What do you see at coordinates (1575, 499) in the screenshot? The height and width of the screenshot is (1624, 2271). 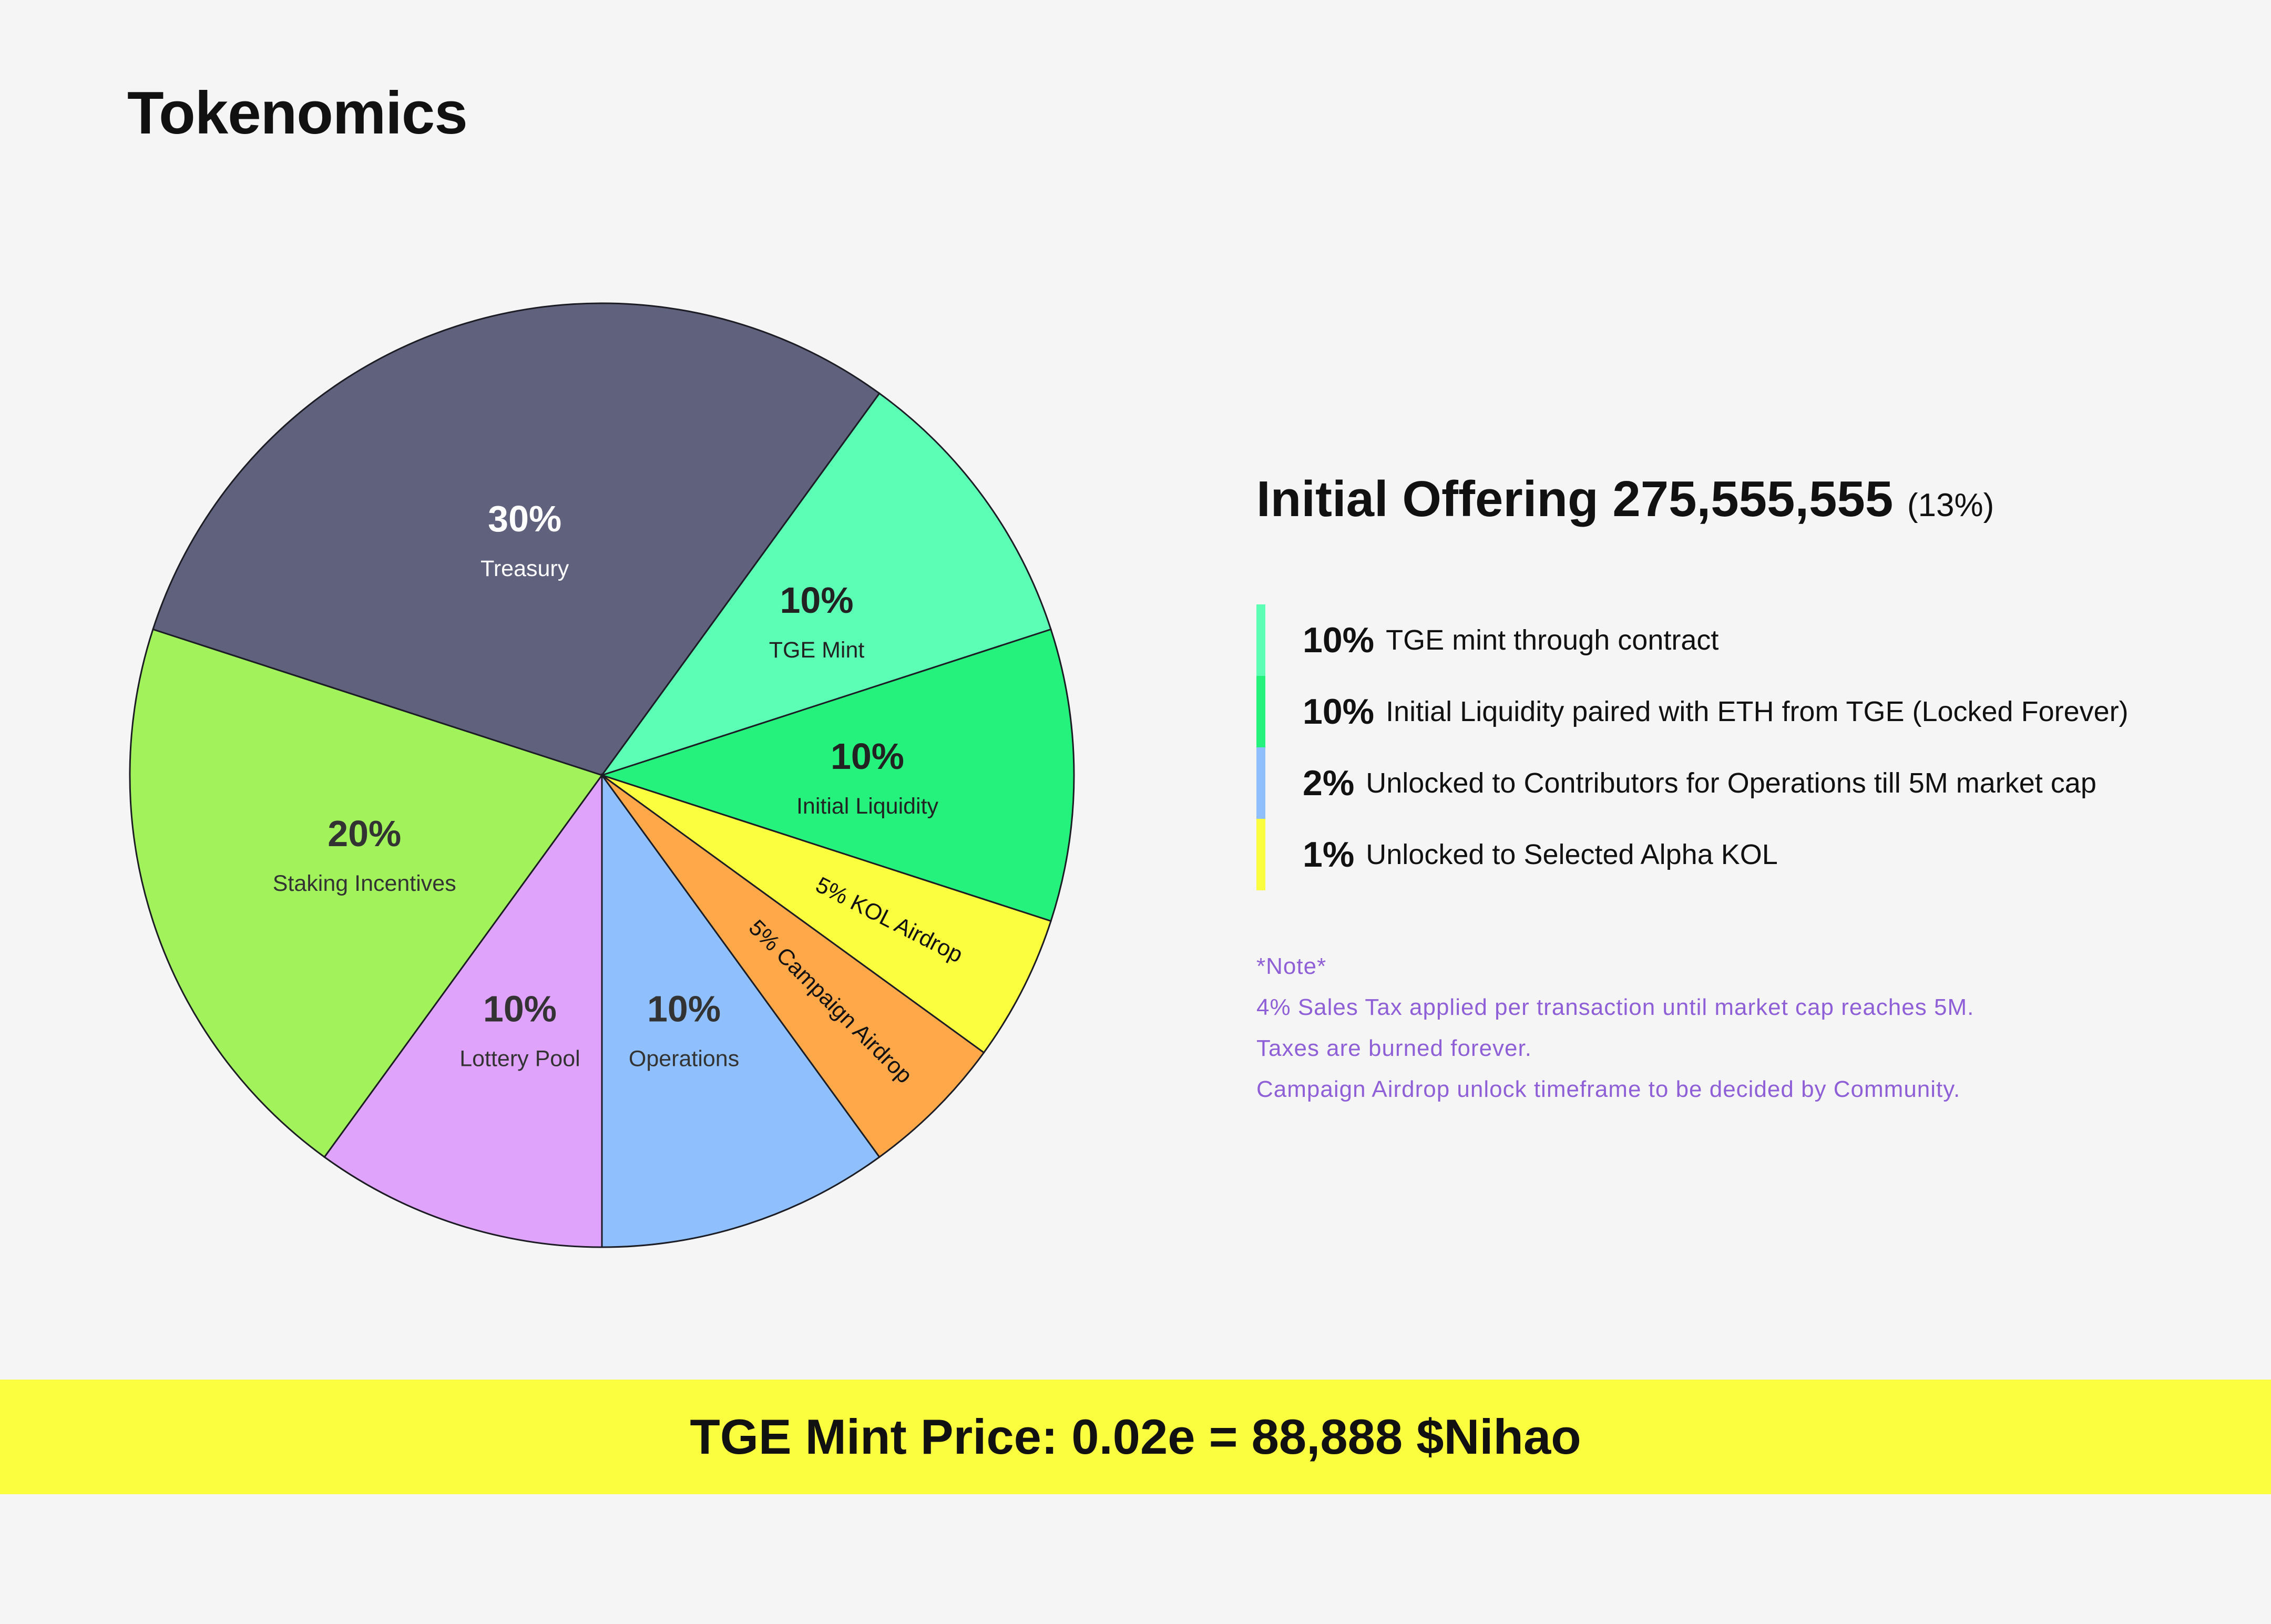 I see `offering-label: Initial Offering 275,555,555` at bounding box center [1575, 499].